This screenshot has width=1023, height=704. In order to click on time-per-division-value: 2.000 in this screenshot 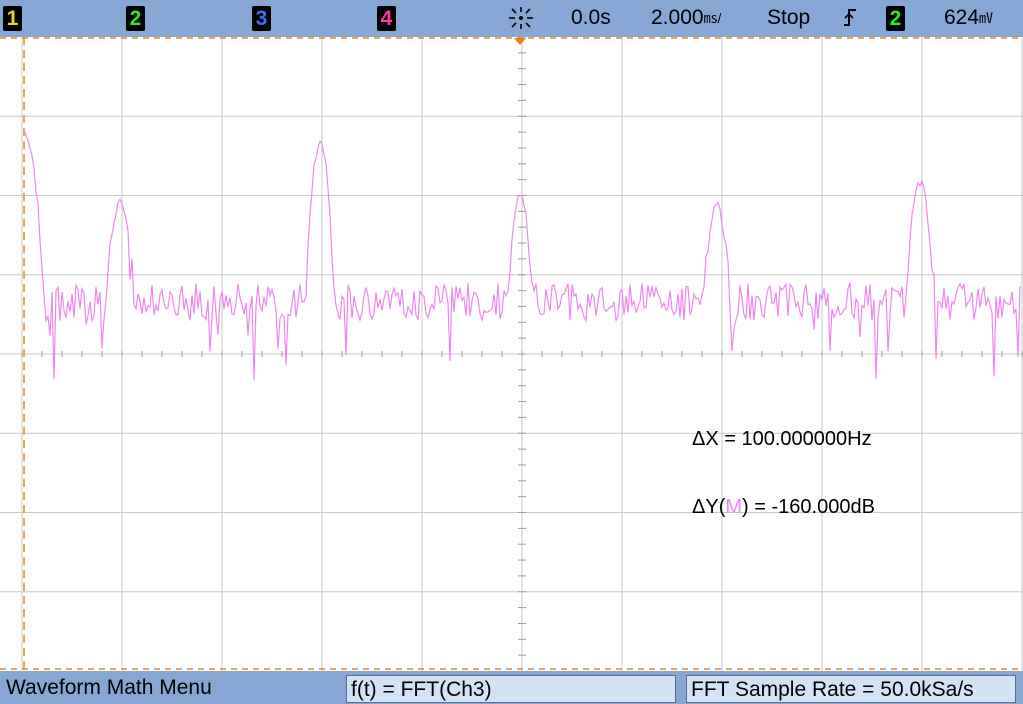, I will do `click(677, 17)`.